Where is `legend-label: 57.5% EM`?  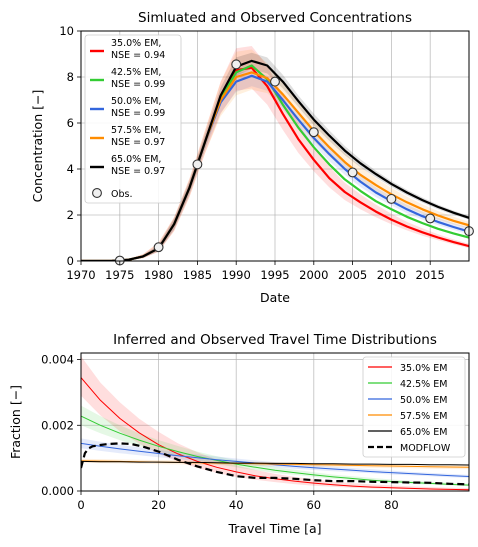
legend-label: 57.5% EM is located at coordinates (423, 416).